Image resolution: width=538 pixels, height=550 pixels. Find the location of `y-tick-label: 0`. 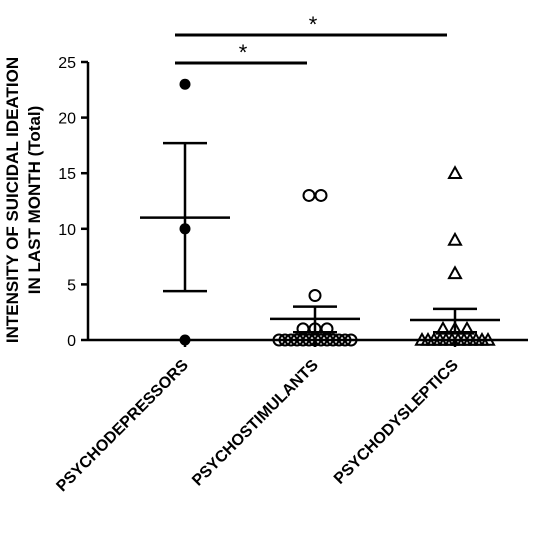

y-tick-label: 0 is located at coordinates (71, 341).